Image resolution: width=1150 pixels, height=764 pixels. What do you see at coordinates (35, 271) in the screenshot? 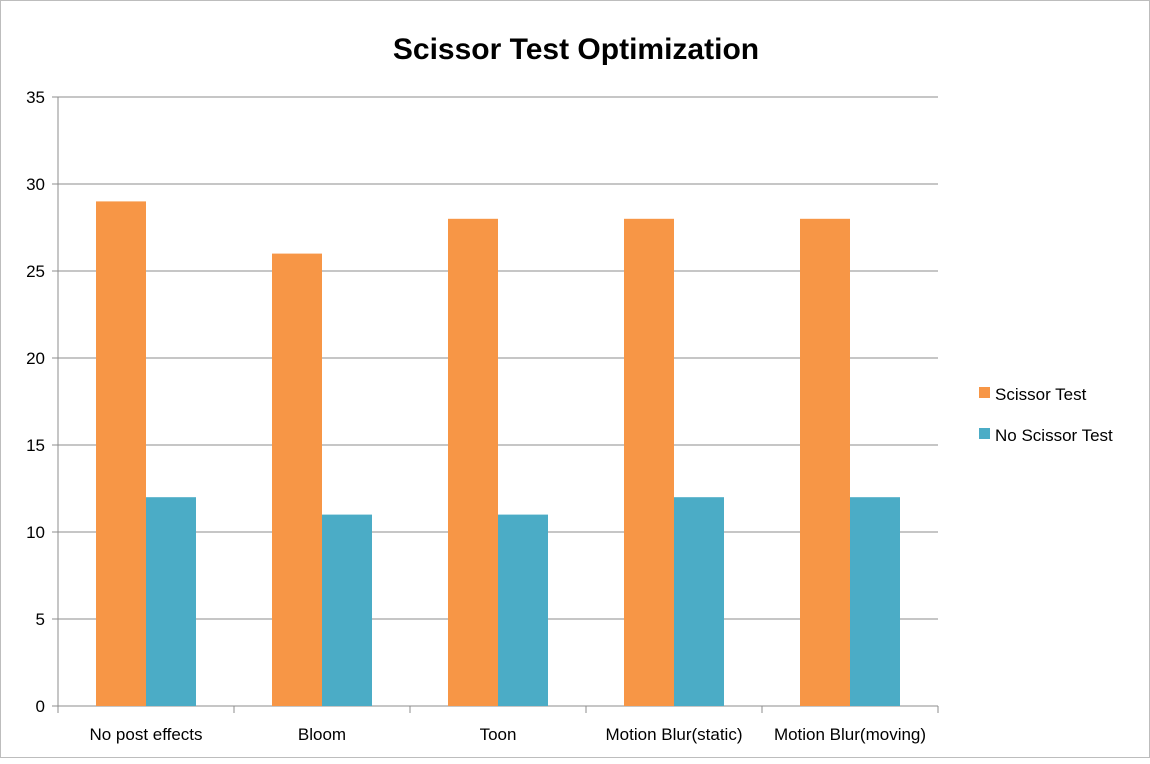
I see `y-tick-label: 25` at bounding box center [35, 271].